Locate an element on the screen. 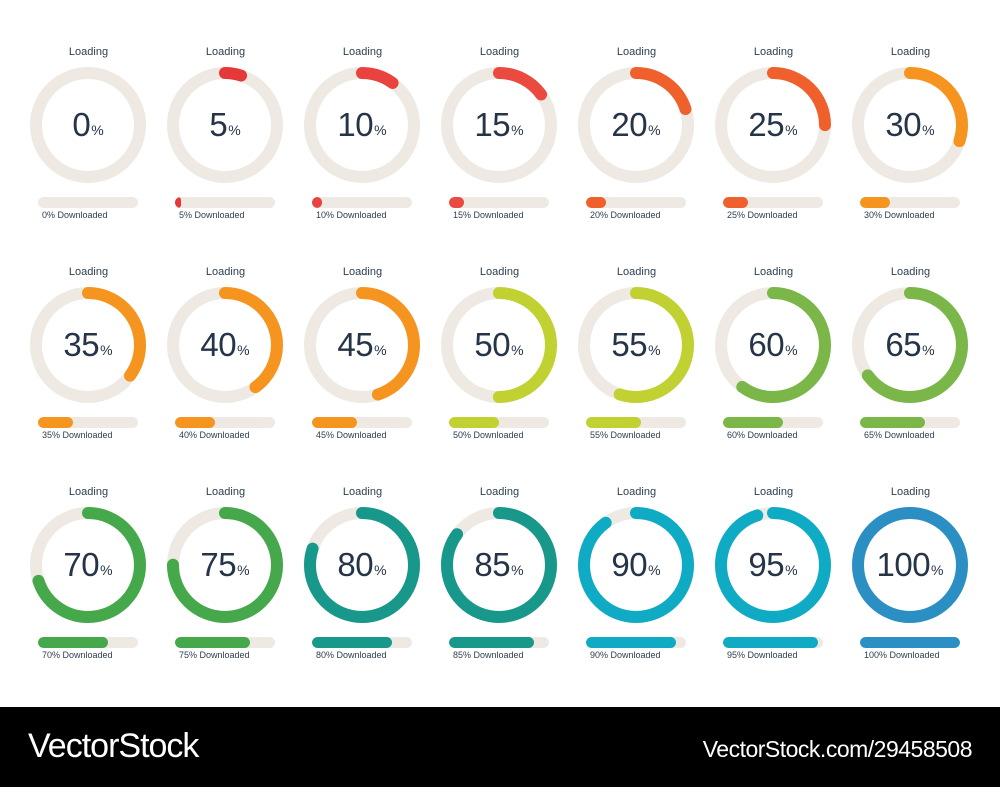 The height and width of the screenshot is (787, 1000). loader-item: Loading 35% 35% Downloaded is located at coordinates (88, 370).